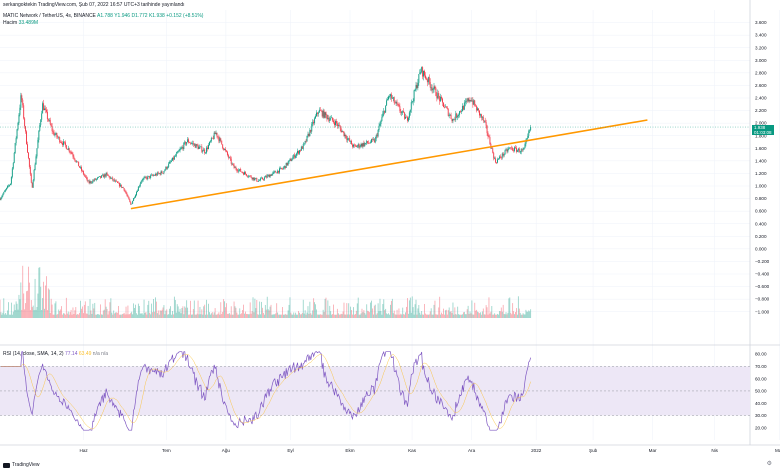  Describe the element at coordinates (6, 465) in the screenshot. I see `tradingview-logo-icon` at that location.